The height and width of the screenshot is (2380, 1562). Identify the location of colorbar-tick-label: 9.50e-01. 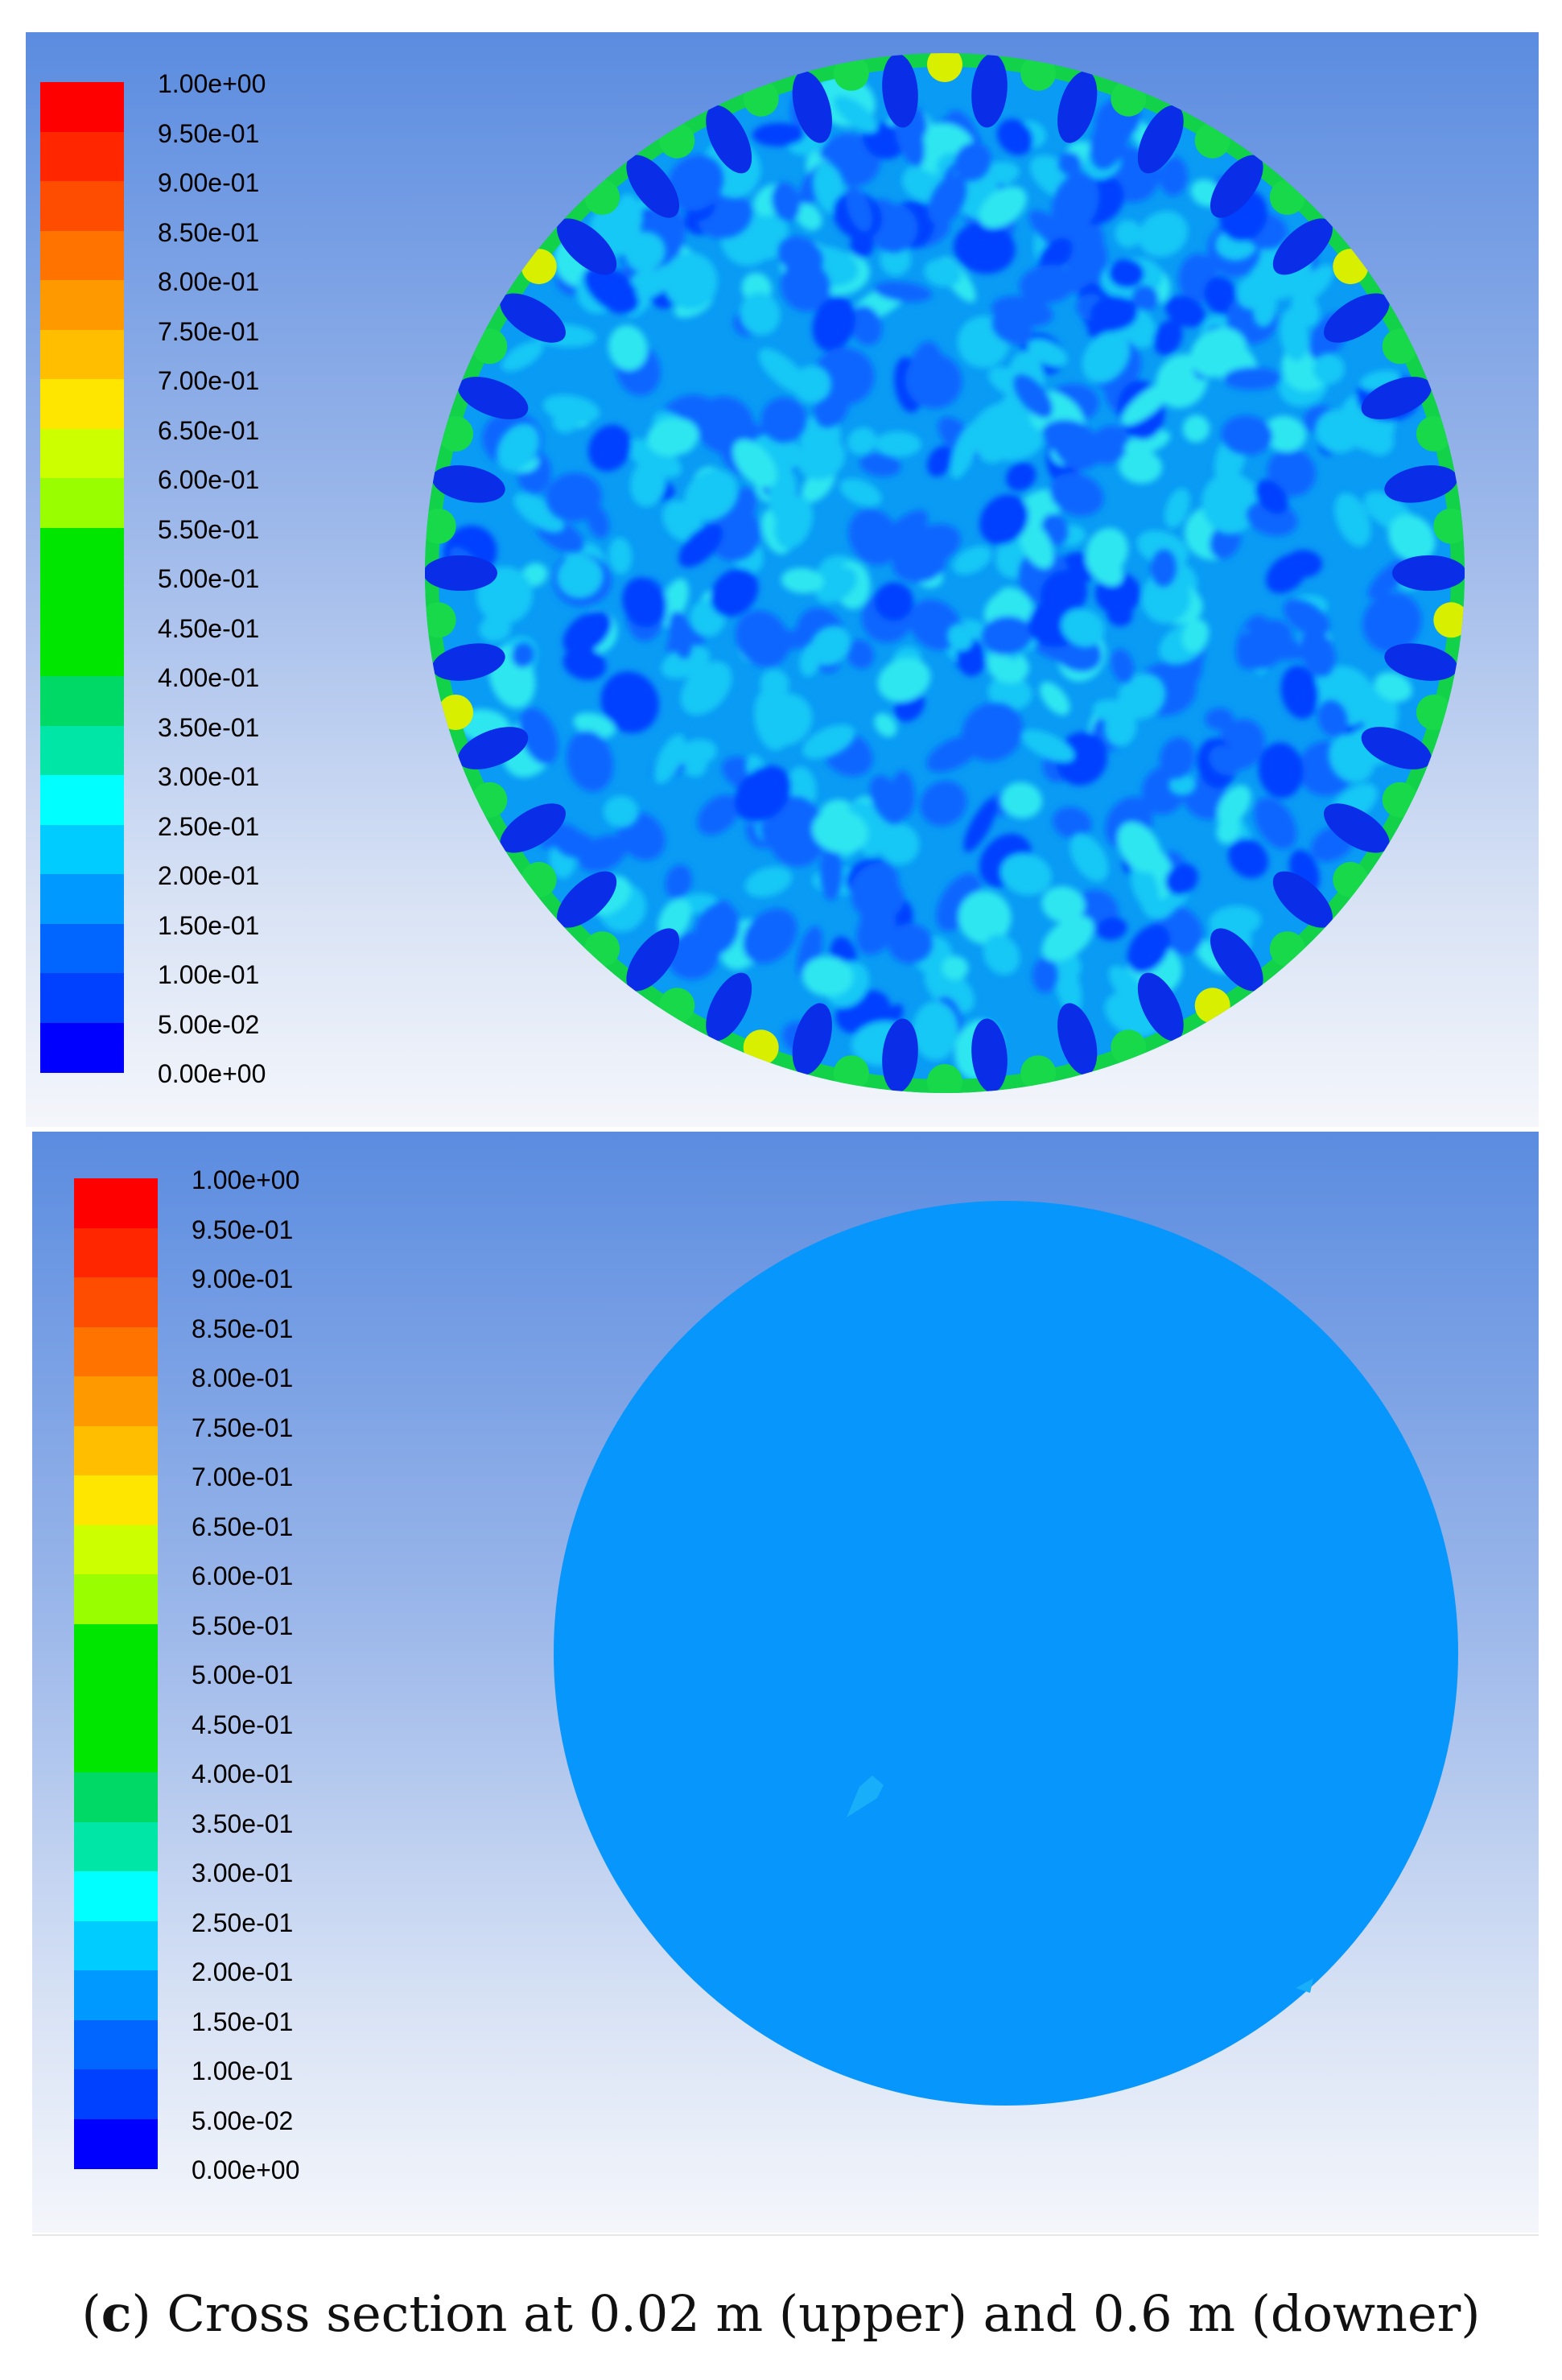
(209, 133).